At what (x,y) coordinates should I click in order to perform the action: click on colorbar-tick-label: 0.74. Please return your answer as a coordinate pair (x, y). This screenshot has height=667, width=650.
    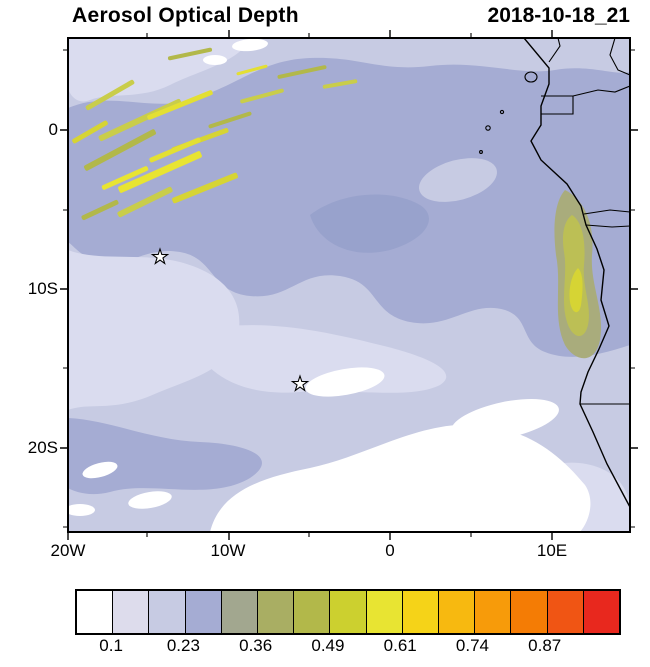
    Looking at the image, I should click on (472, 645).